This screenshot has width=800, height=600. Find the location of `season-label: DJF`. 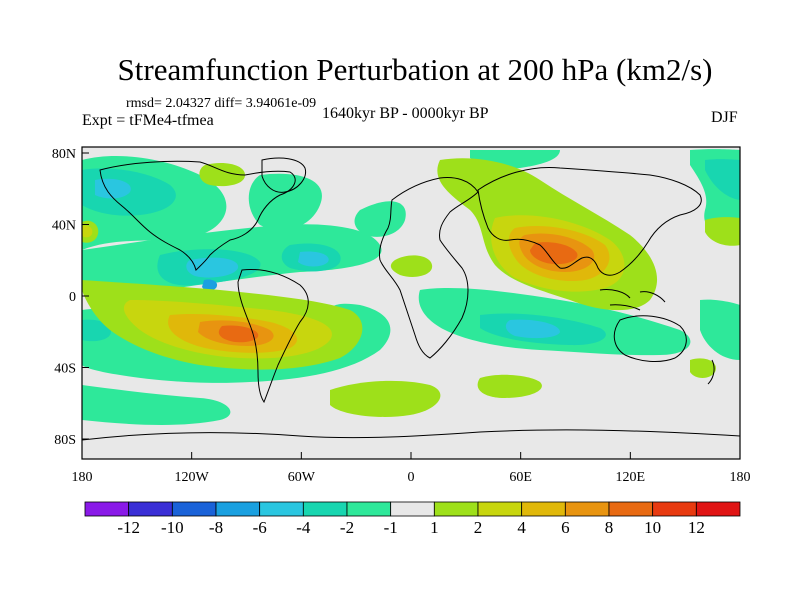

season-label: DJF is located at coordinates (724, 117).